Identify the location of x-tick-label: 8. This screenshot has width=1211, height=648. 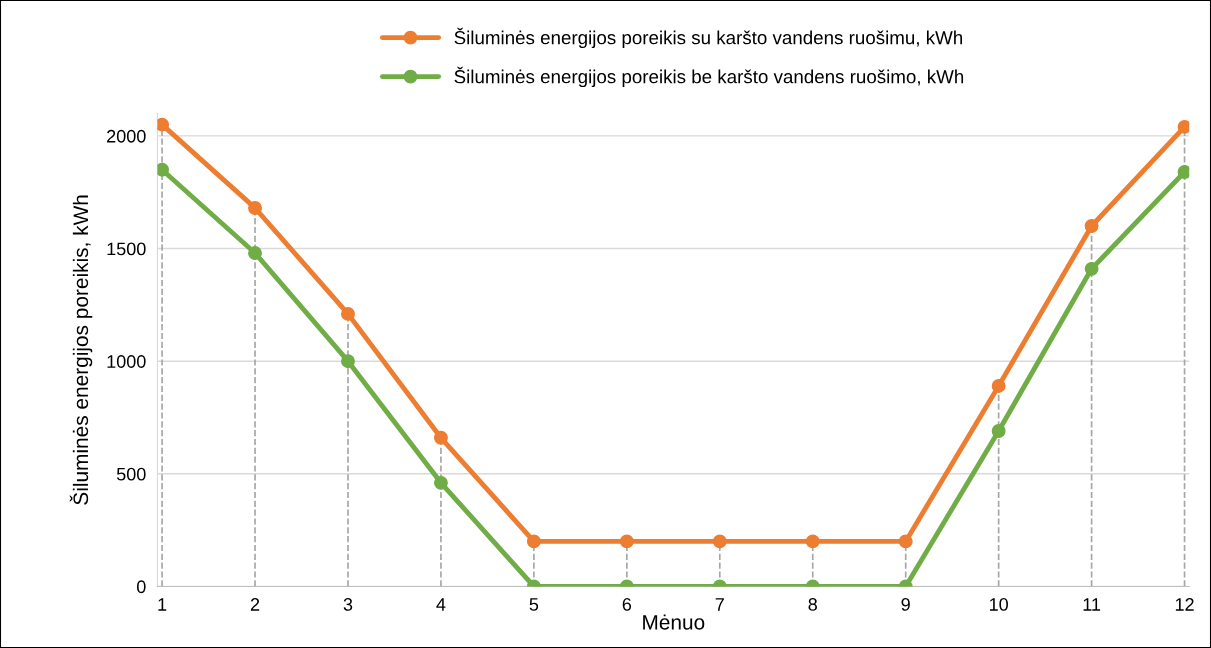
(812, 604).